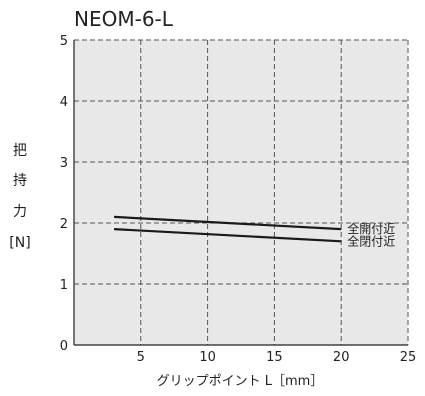  I want to click on x-tick-label: 5, so click(141, 357).